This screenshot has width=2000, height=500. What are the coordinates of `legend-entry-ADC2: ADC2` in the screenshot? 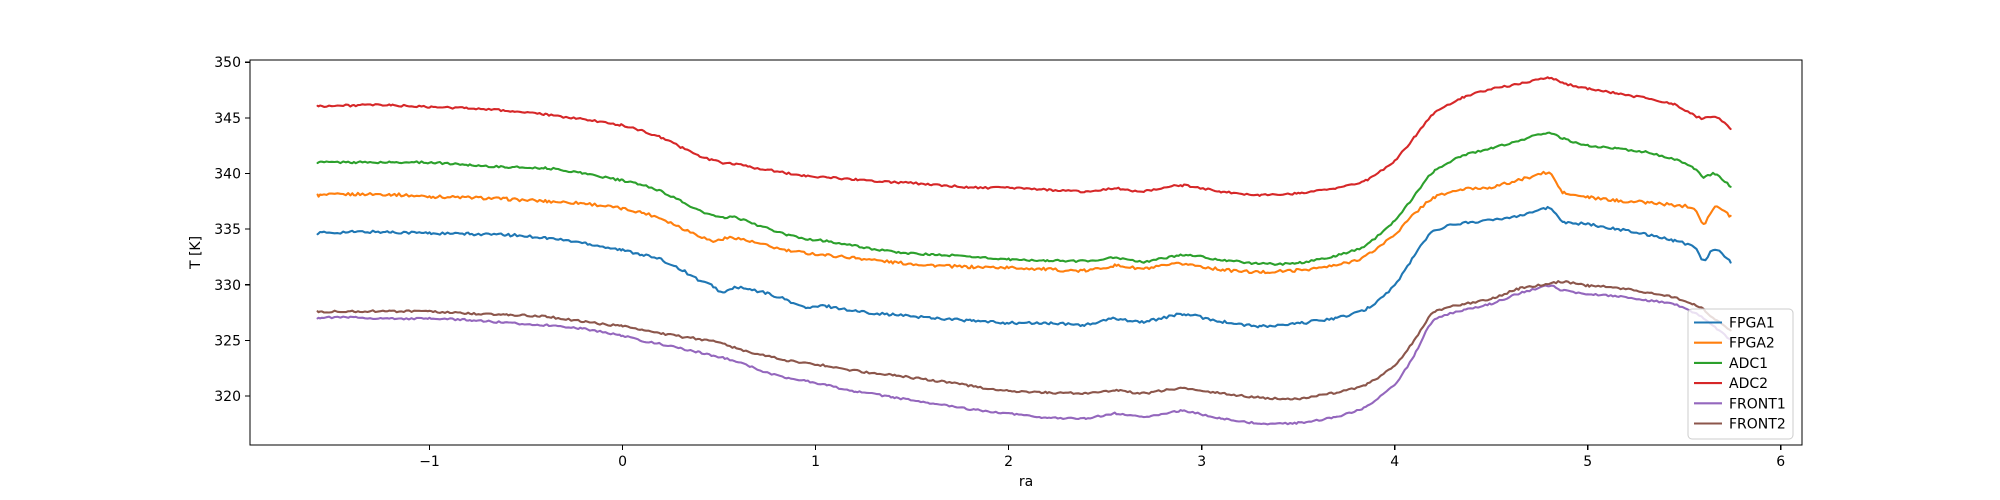 It's located at (1731, 384).